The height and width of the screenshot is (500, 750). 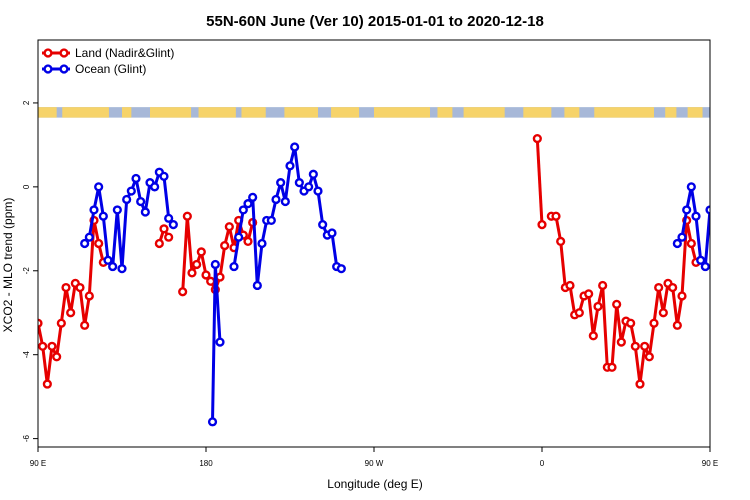 I want to click on series-line-land, so click(x=539, y=181).